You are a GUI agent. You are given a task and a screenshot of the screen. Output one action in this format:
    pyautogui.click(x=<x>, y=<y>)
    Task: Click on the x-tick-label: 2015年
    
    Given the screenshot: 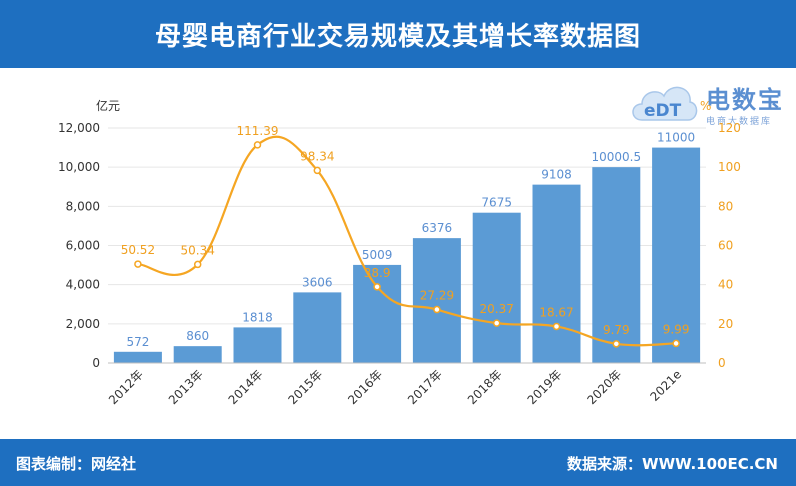 What is the action you would take?
    pyautogui.click(x=305, y=387)
    